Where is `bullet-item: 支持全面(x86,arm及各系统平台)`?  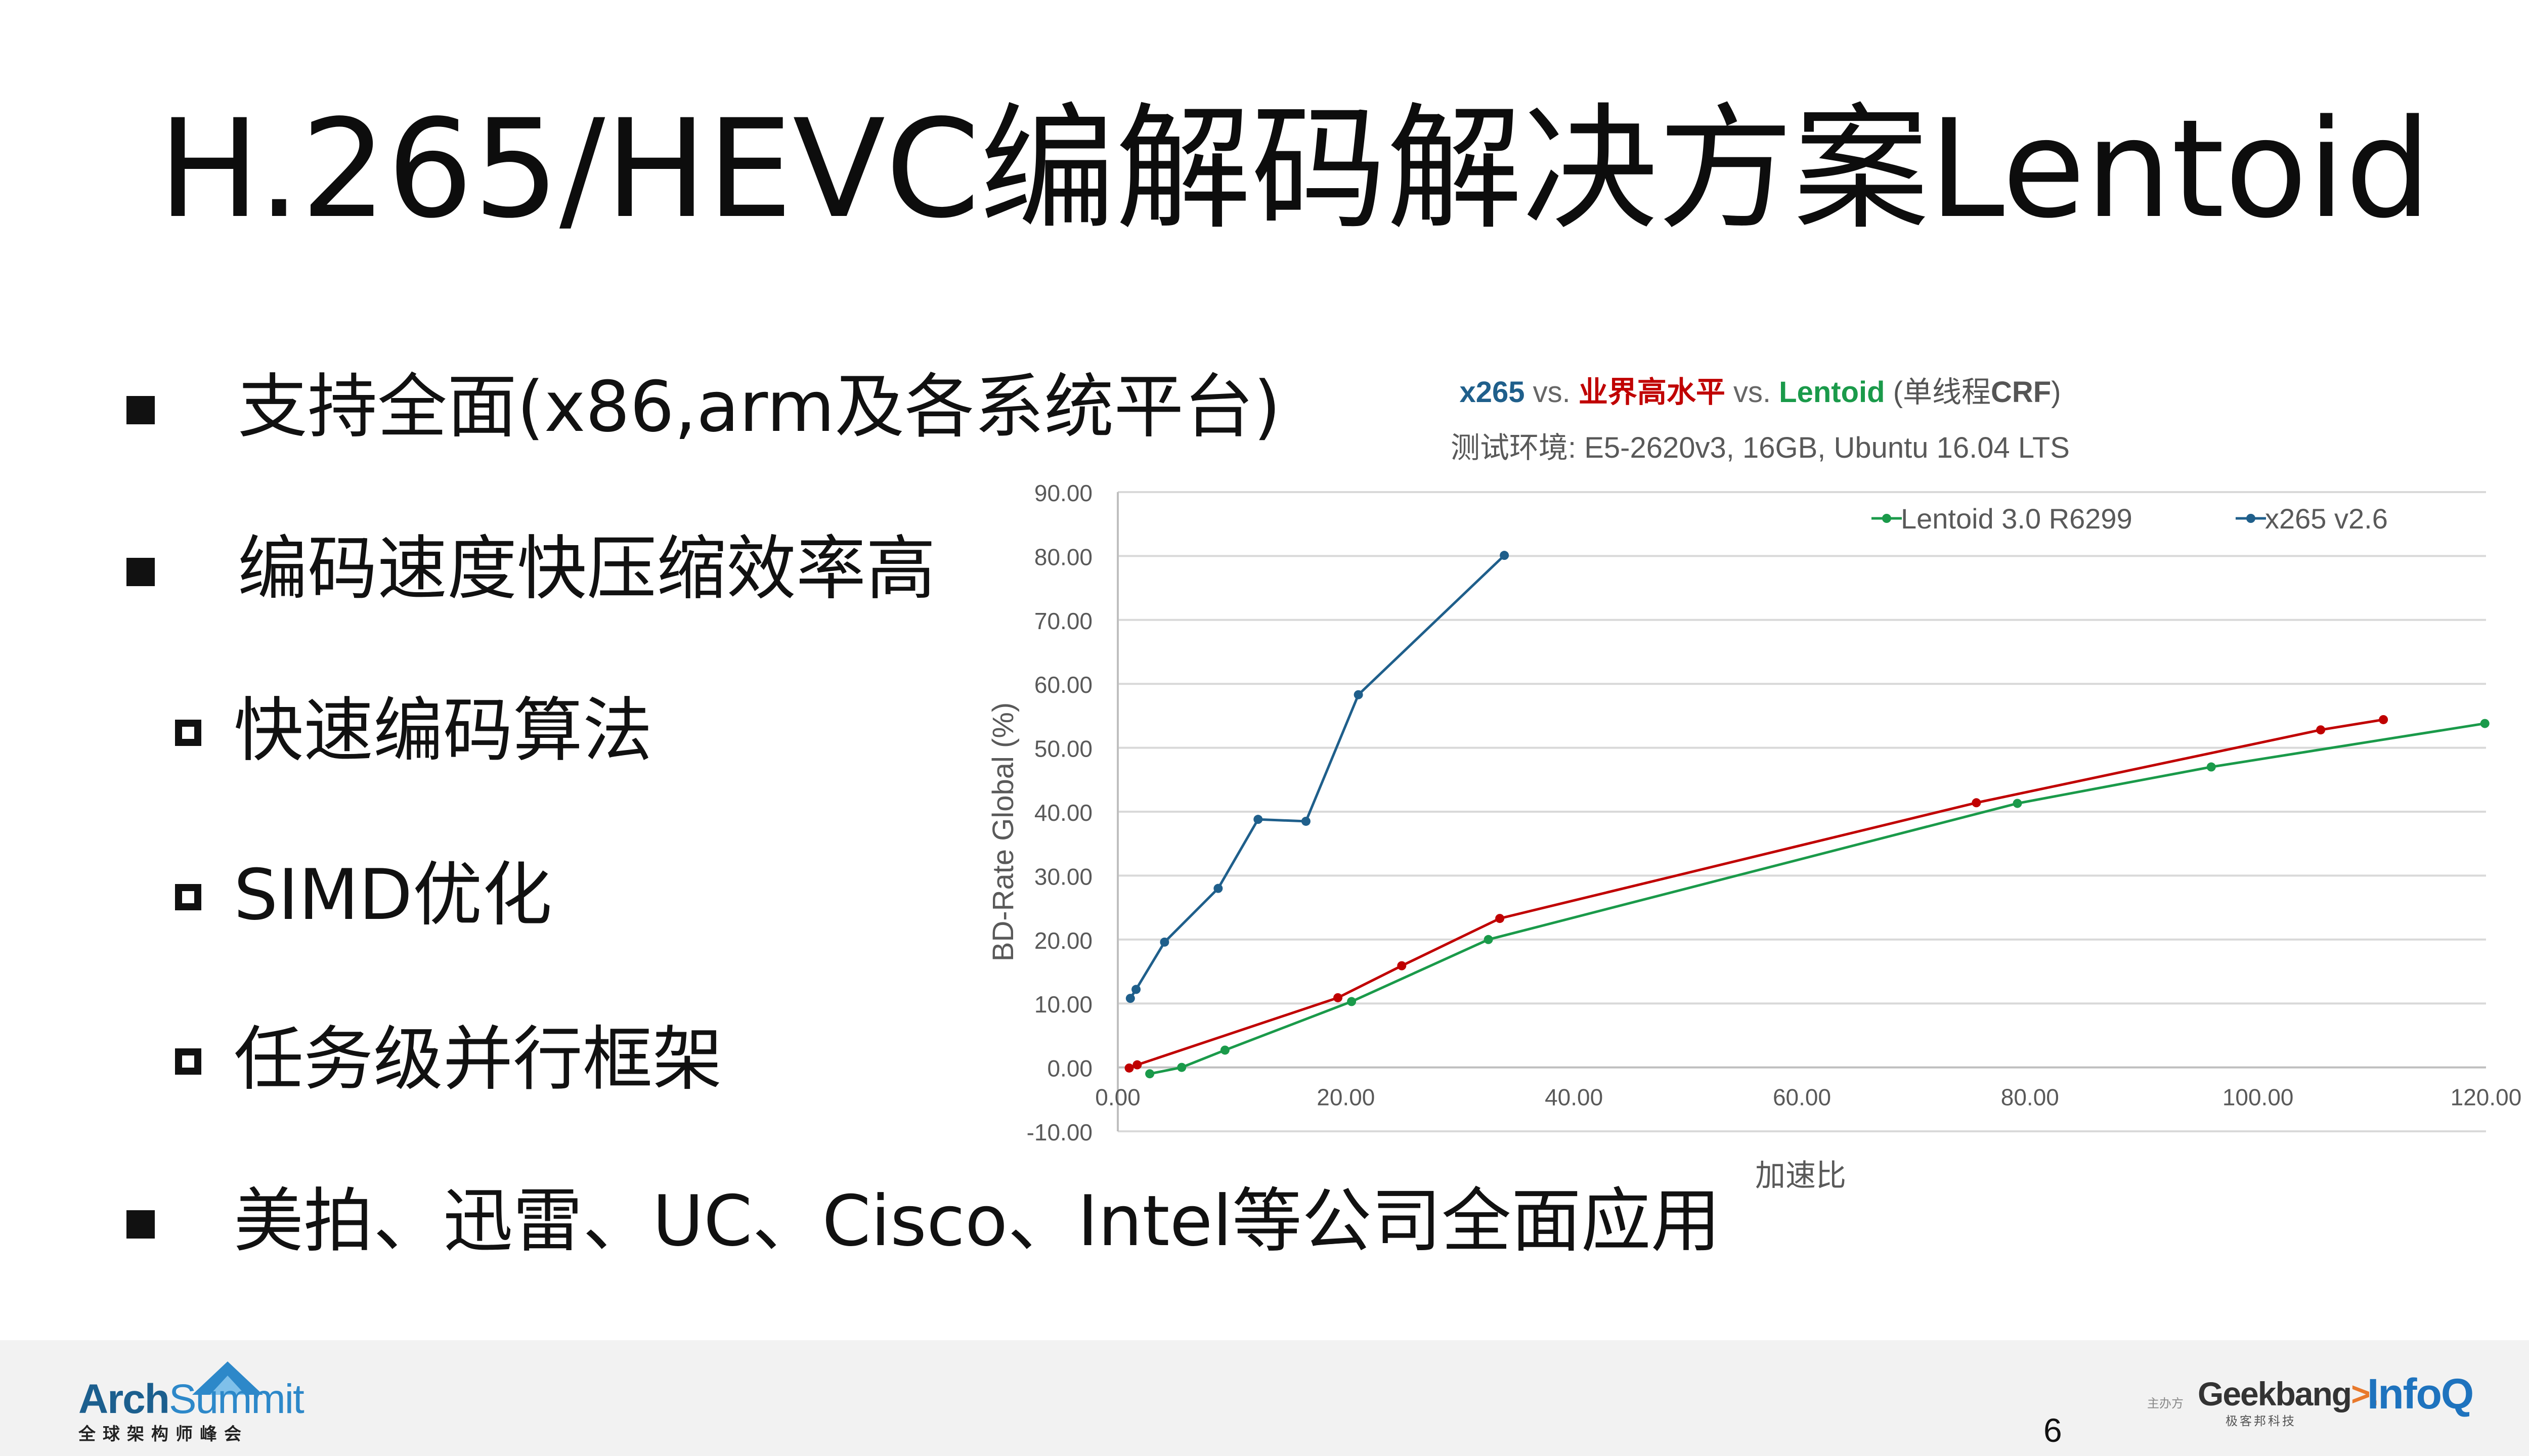 bullet-item: 支持全面(x86,arm及各系统平台) is located at coordinates (759, 407).